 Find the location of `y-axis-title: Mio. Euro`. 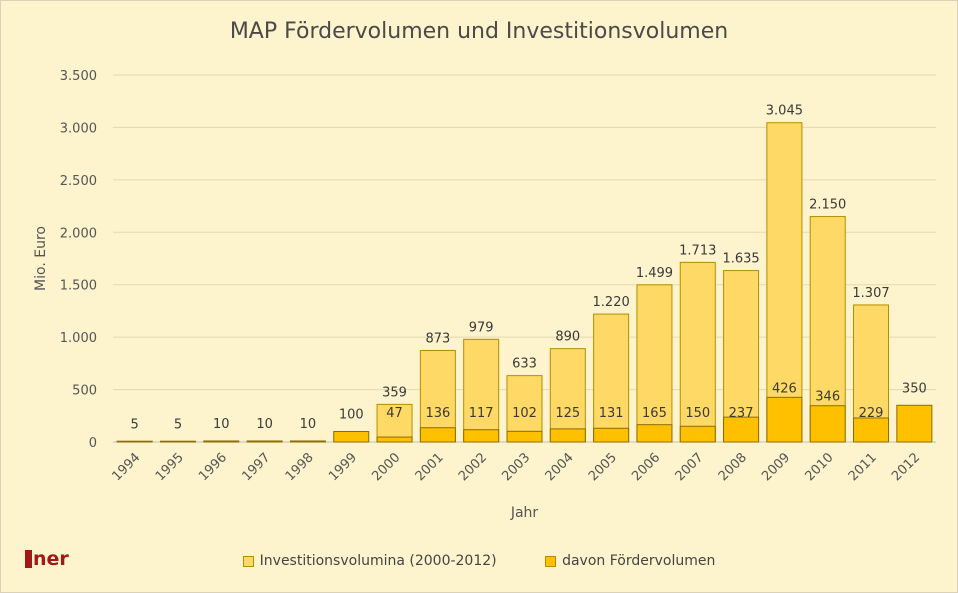

y-axis-title: Mio. Euro is located at coordinates (41, 258).